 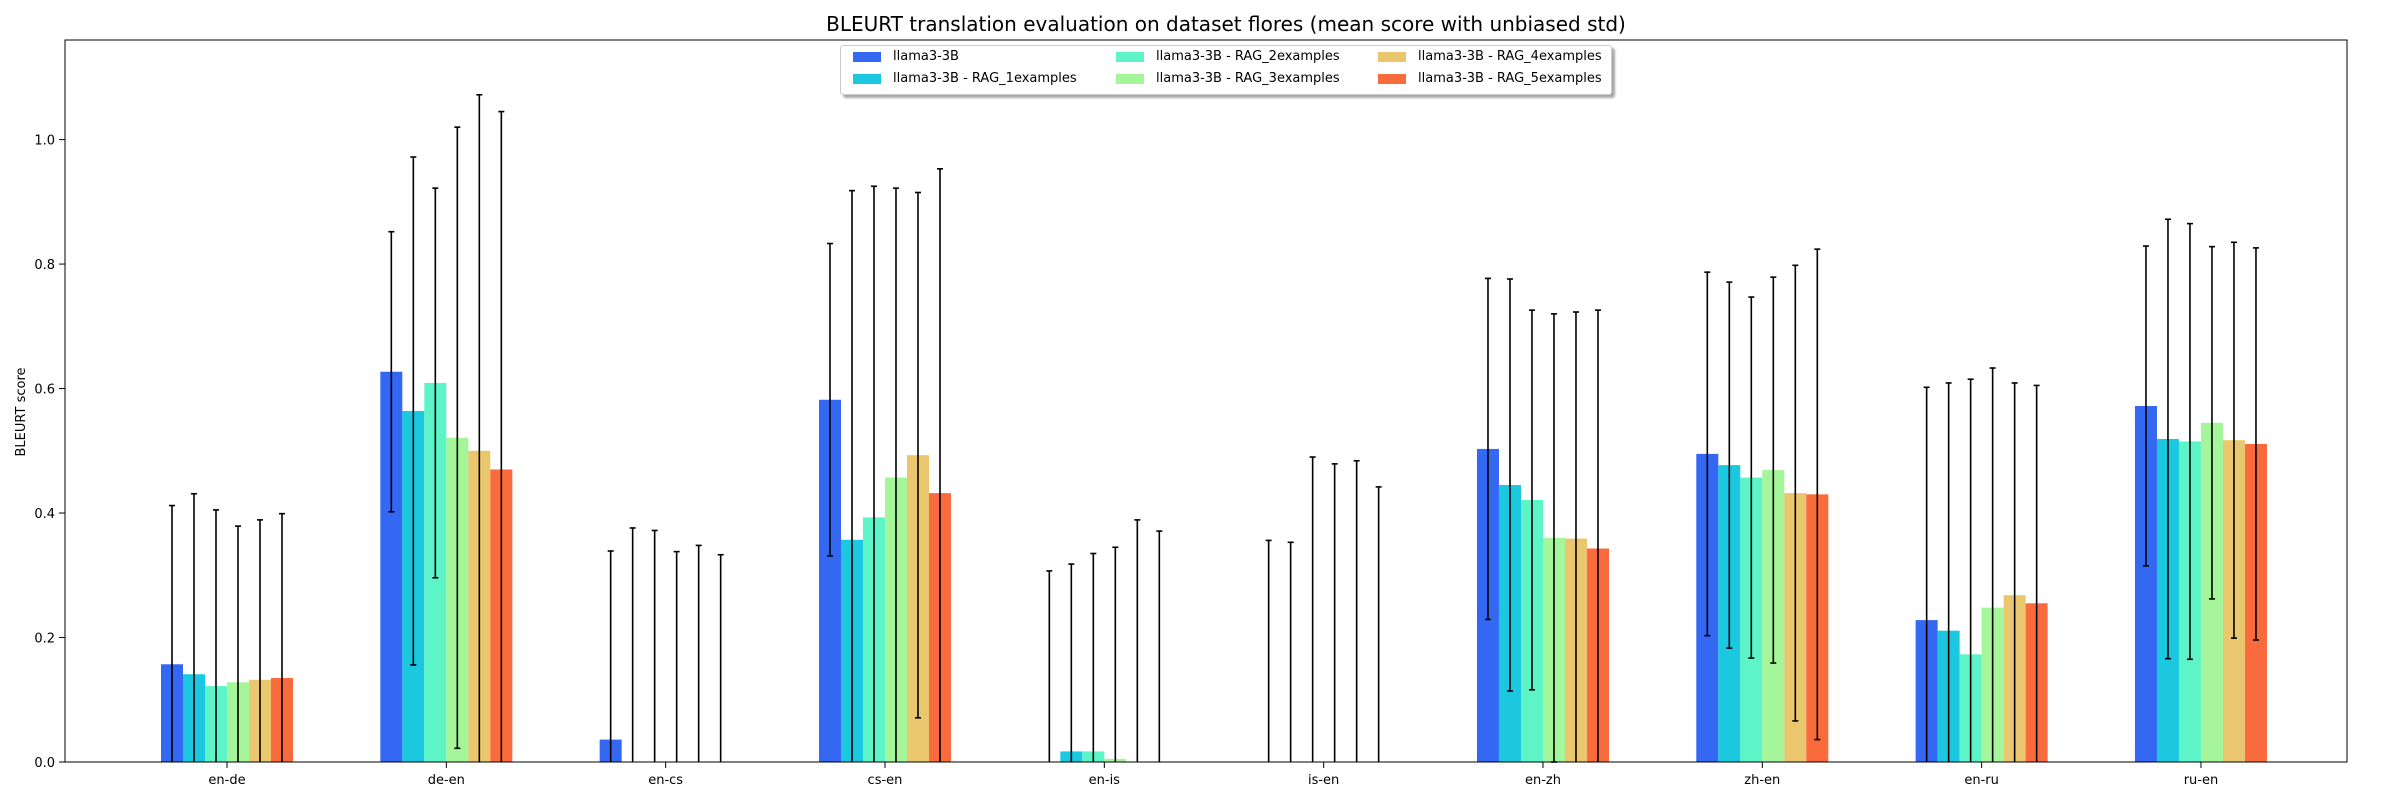 I want to click on y-tick-label: 0.0, so click(x=44, y=763).